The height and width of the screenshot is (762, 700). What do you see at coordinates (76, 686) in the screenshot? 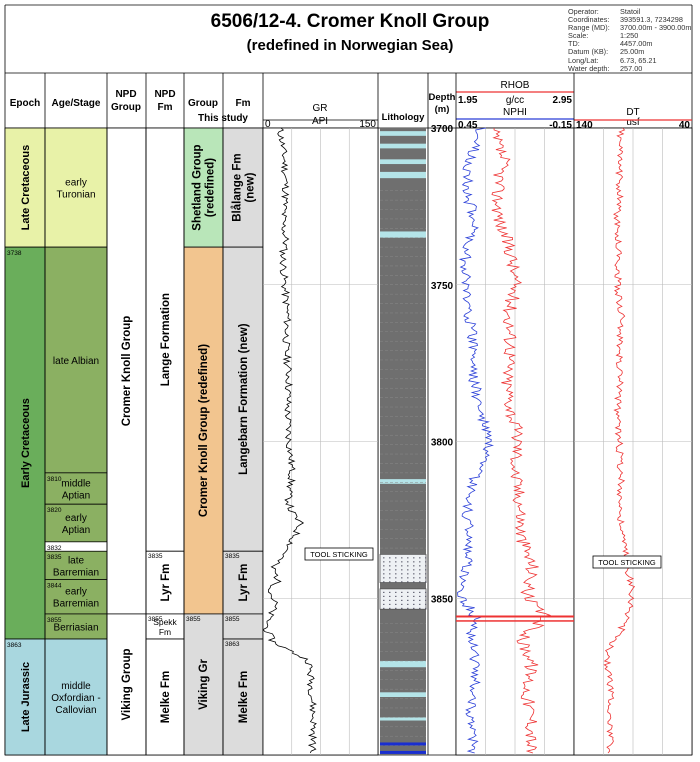
I see `stage-label: middle` at bounding box center [76, 686].